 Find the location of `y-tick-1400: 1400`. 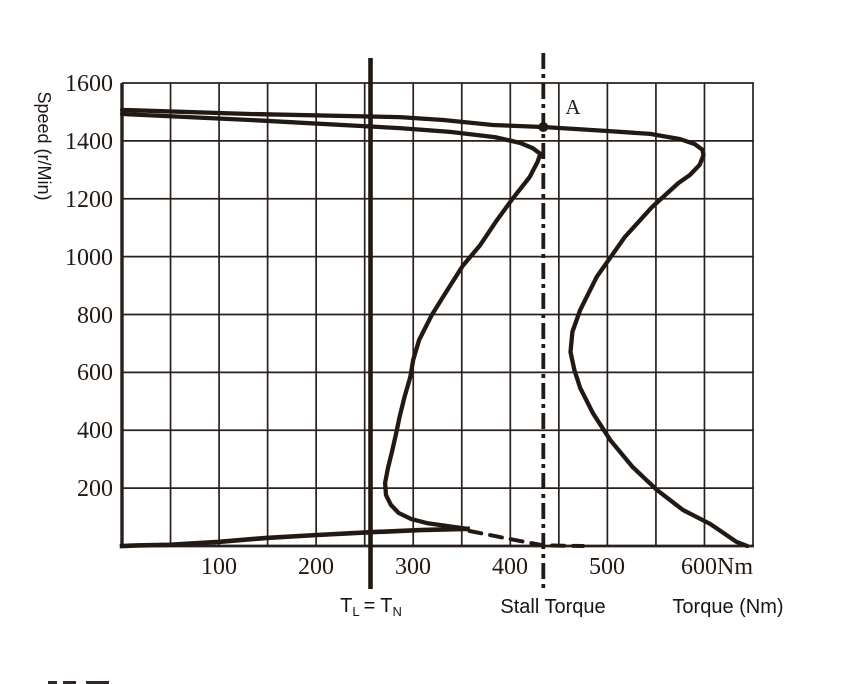

y-tick-1400: 1400 is located at coordinates (89, 142).